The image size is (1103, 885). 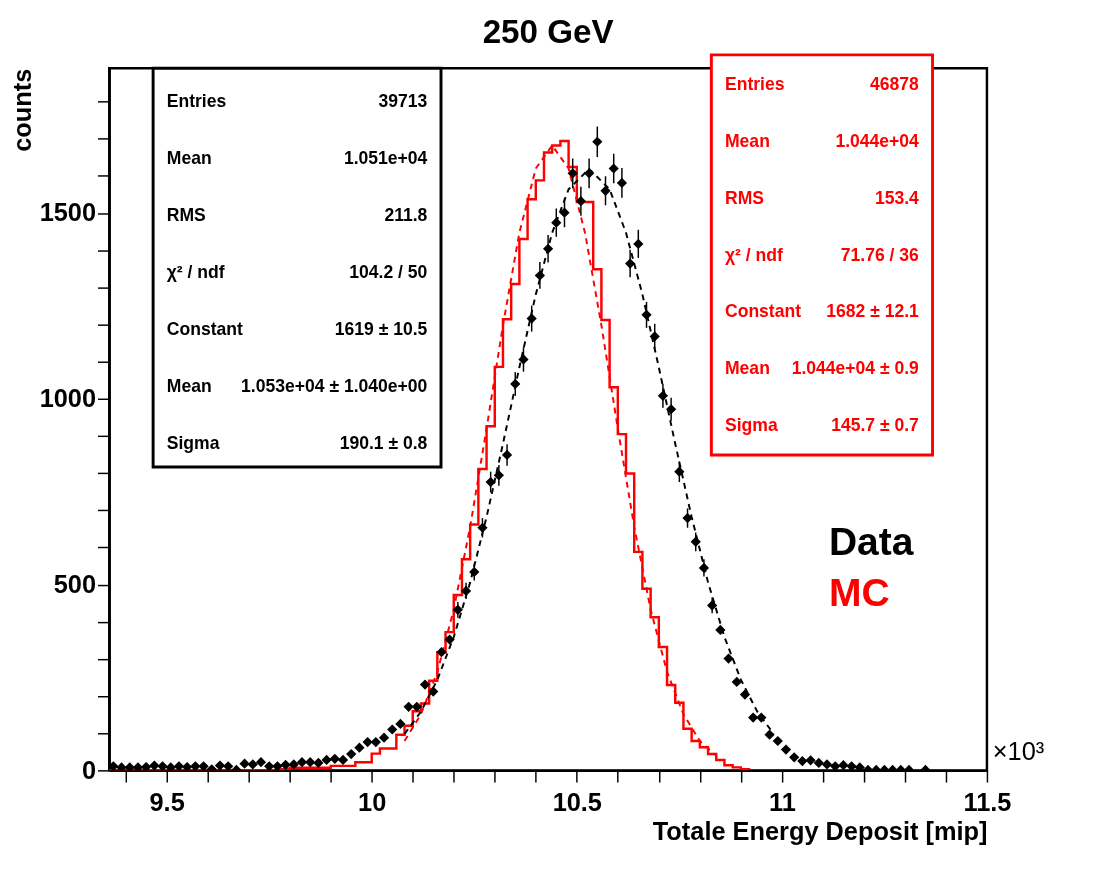 I want to click on annotation: 71.76 / 36, so click(x=880, y=254).